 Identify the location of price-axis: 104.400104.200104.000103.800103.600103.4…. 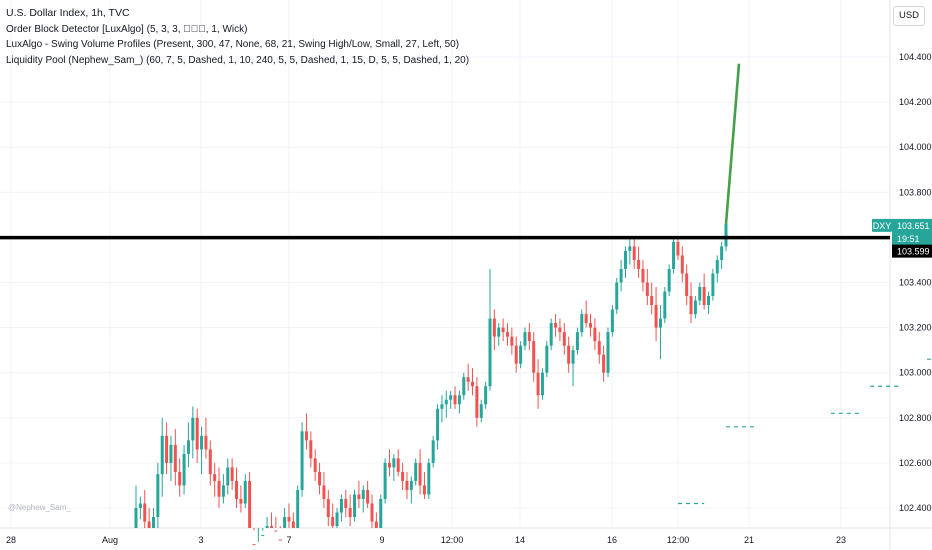
(915, 282).